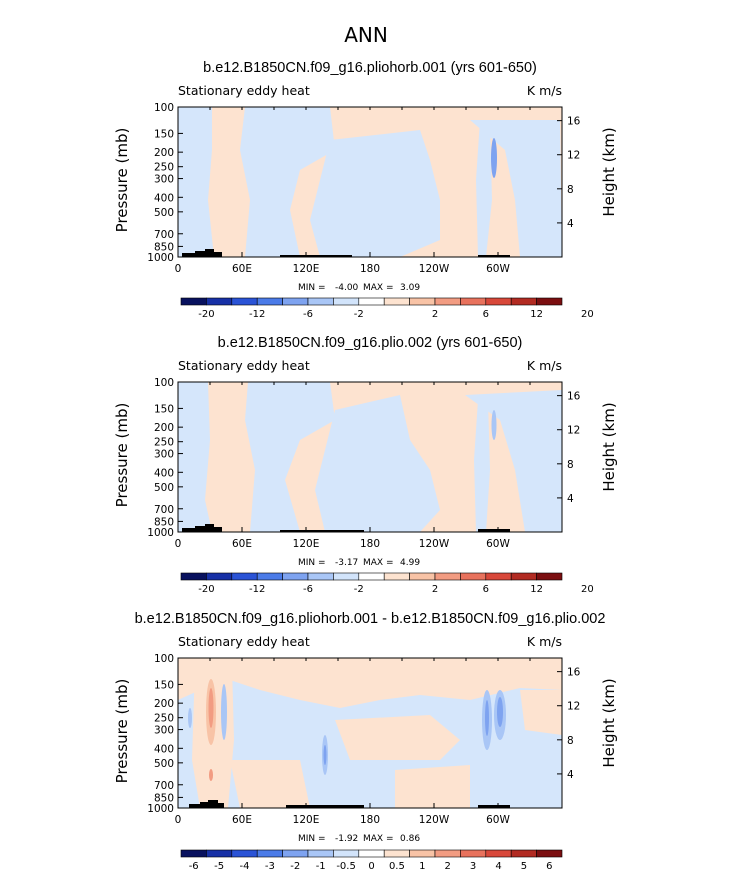  Describe the element at coordinates (164, 428) in the screenshot. I see `panel-2-ytick-label: 200` at that location.